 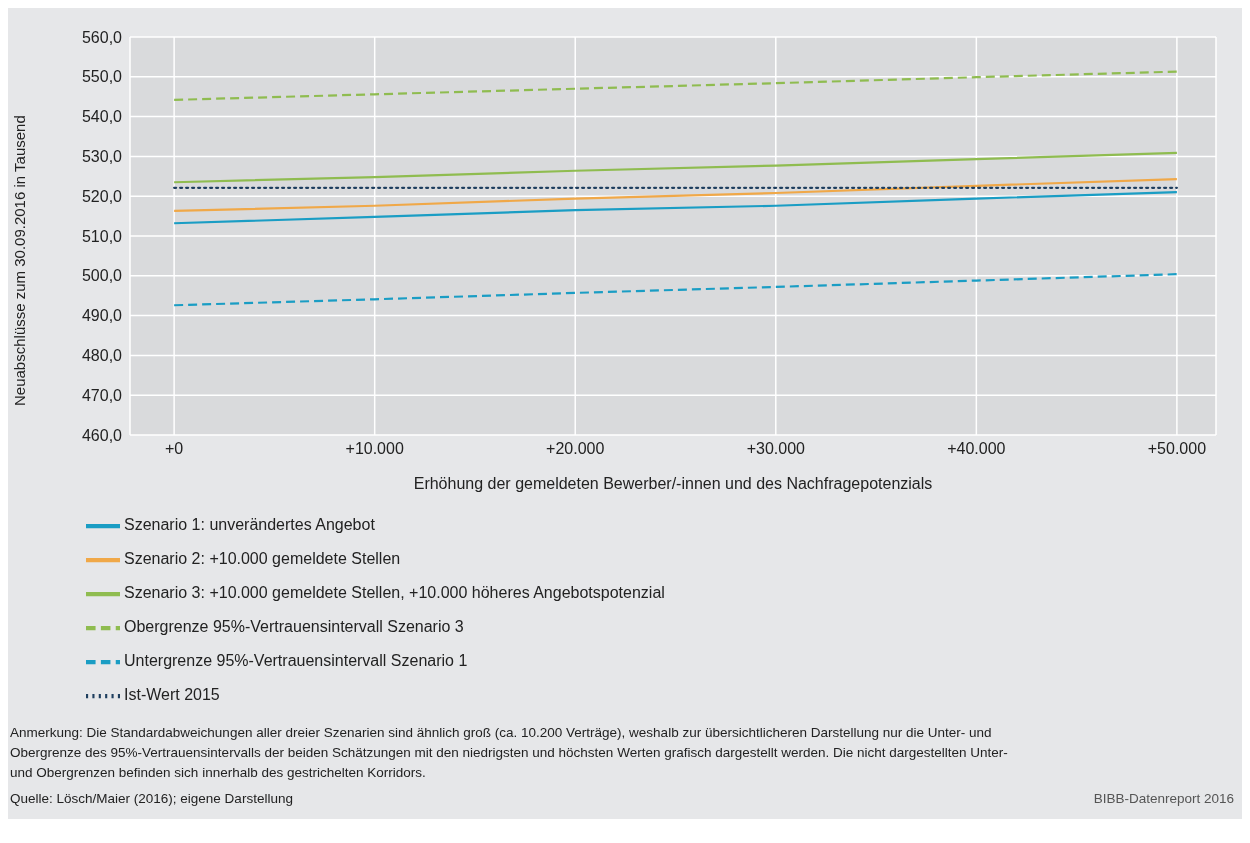 What do you see at coordinates (102, 395) in the screenshot?
I see `y-tick-label: 470,0` at bounding box center [102, 395].